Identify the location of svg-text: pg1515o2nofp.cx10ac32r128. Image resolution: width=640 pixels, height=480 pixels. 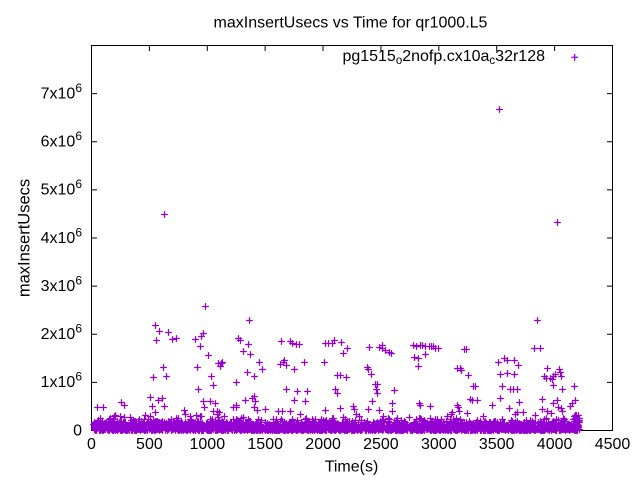
(443, 57).